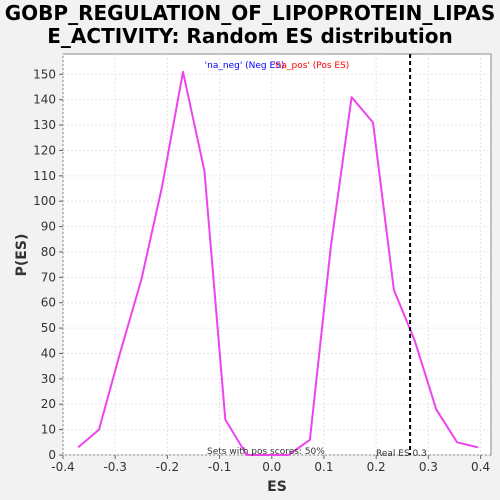  Describe the element at coordinates (44, 74) in the screenshot. I see `y-tick-label: 150` at that location.